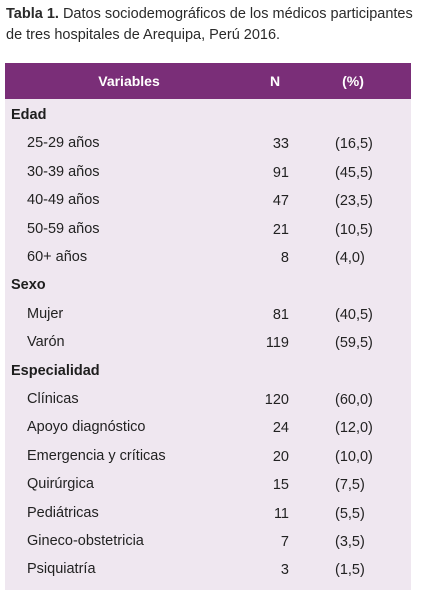 The image size is (423, 597). Describe the element at coordinates (208, 142) in the screenshot. I see `table-row: 25-29 años 33 (16,5)` at that location.